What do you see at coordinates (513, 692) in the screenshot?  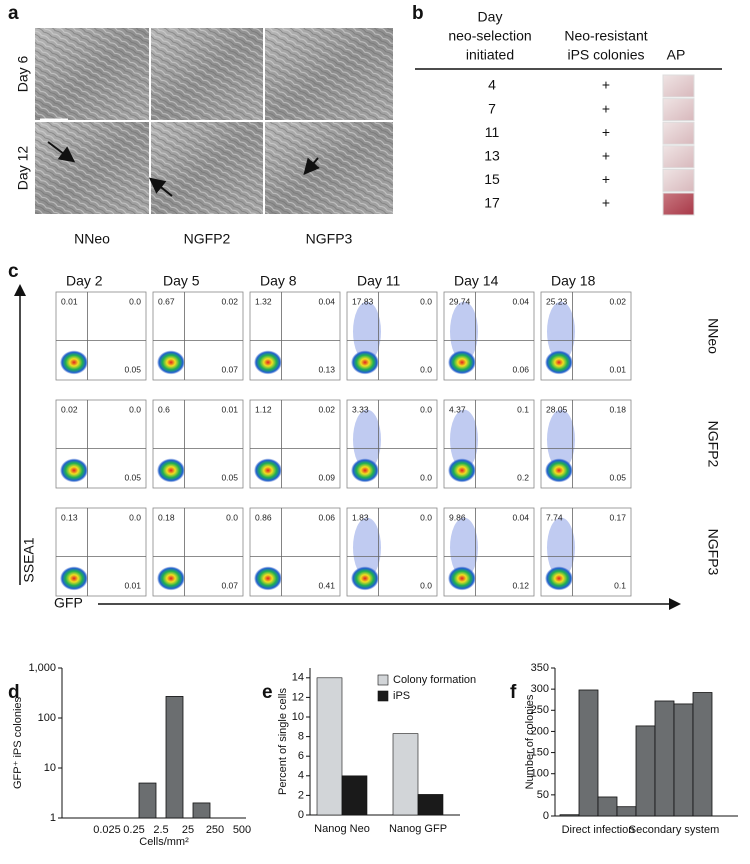 I see `panel-letter: f` at bounding box center [513, 692].